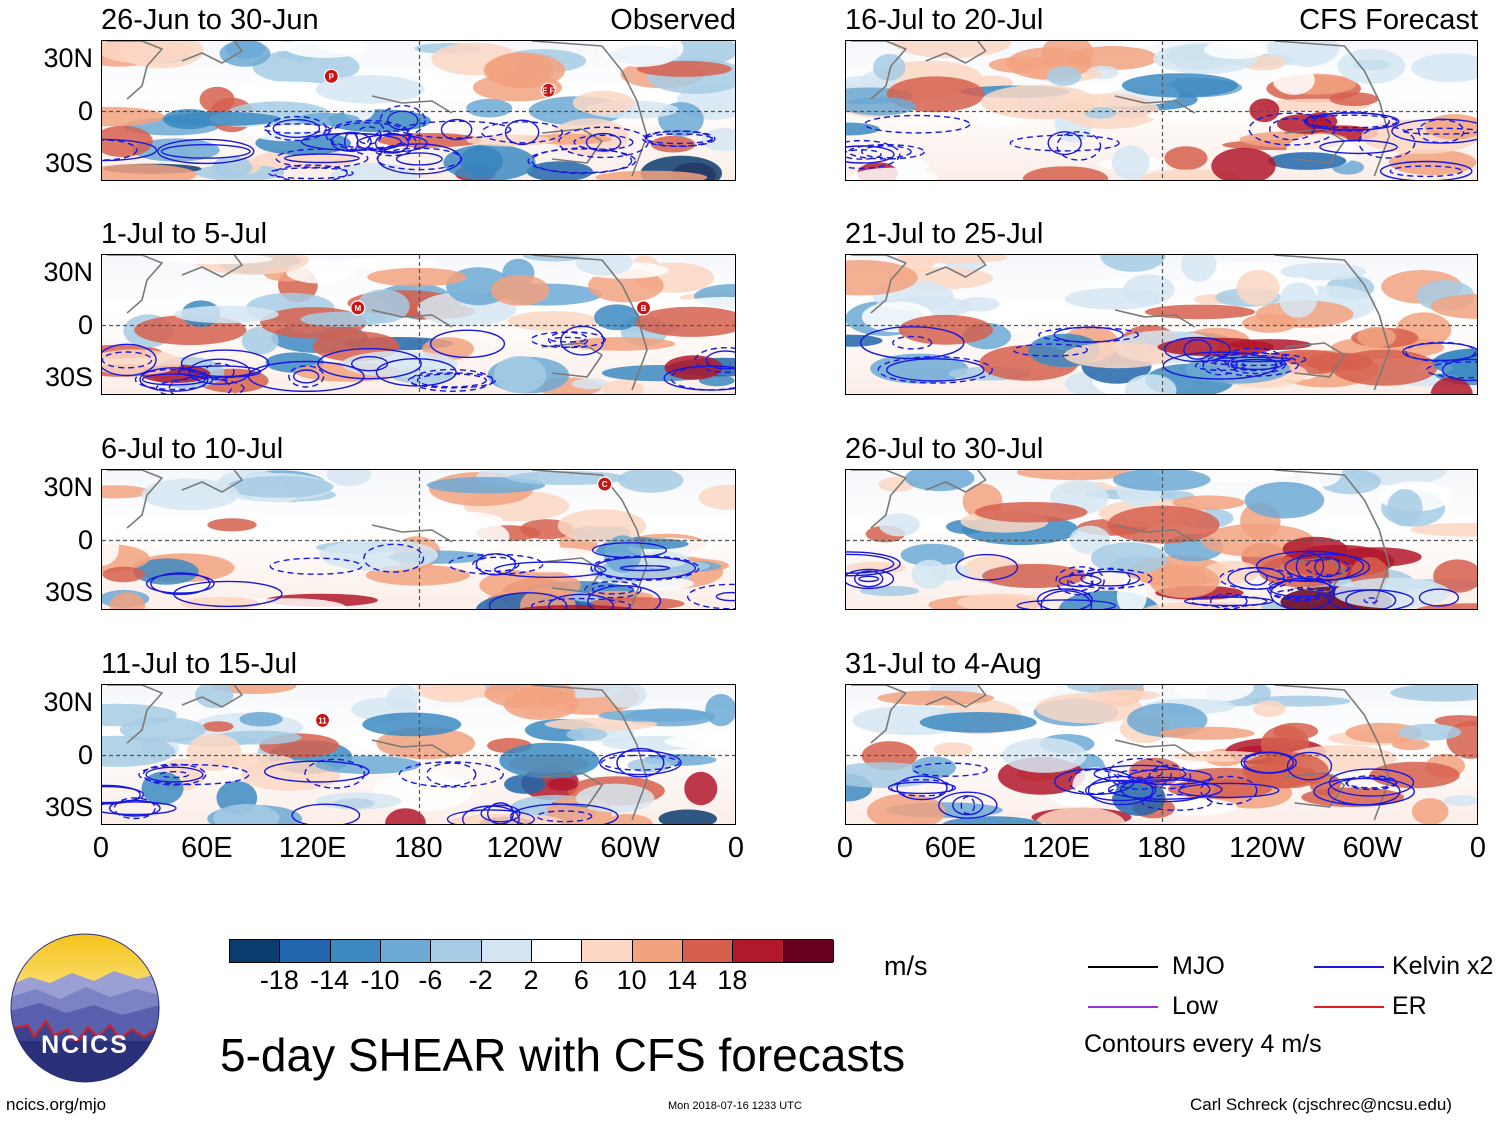 The image size is (1510, 1121). I want to click on map-svg, so click(1161, 110).